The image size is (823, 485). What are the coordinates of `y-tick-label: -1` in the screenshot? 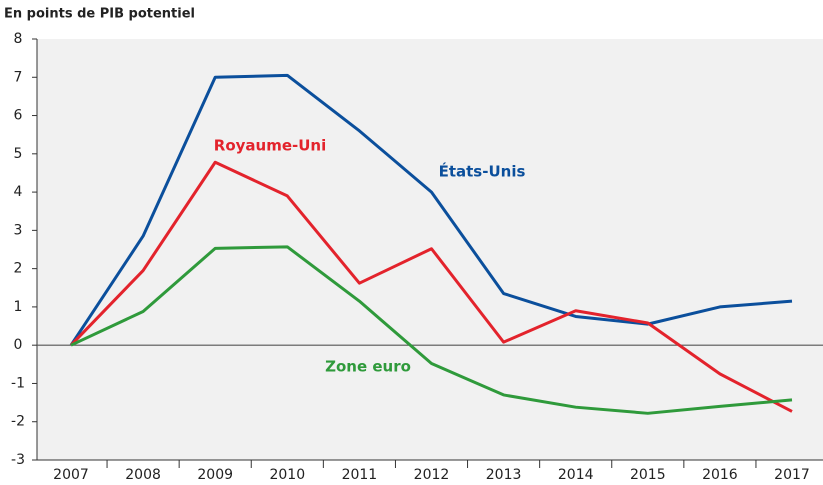 It's located at (18, 383).